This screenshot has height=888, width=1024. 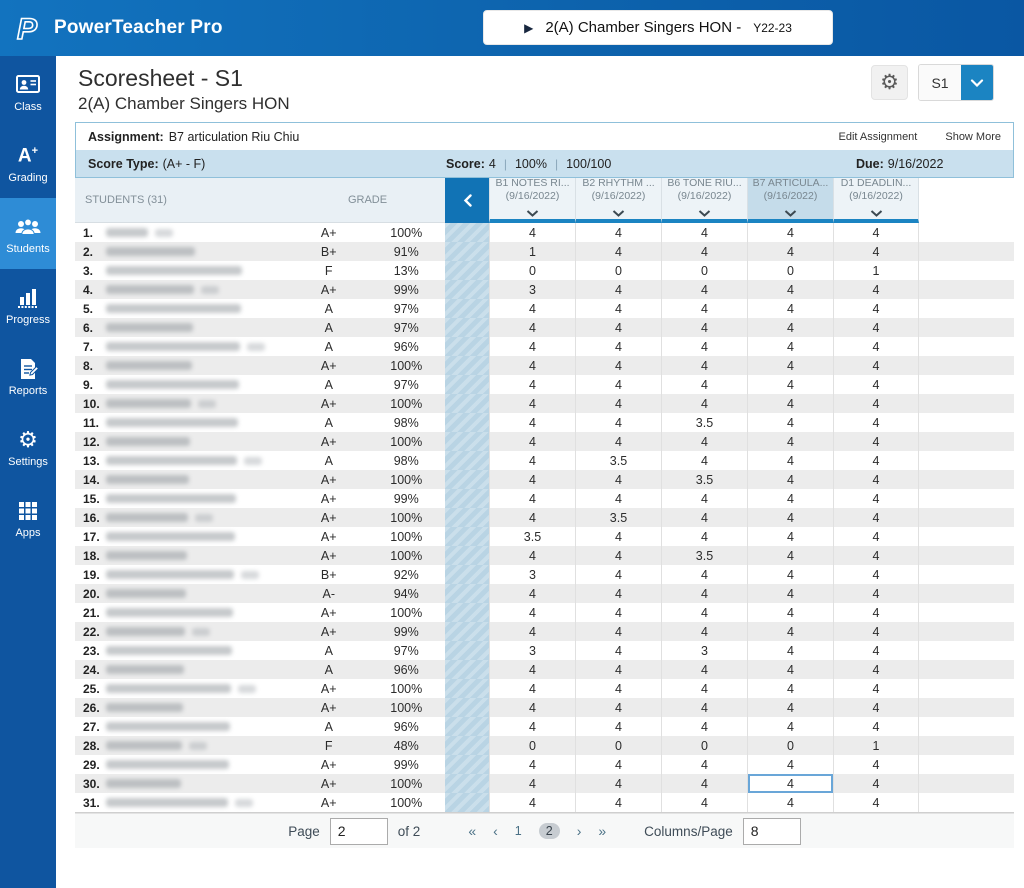 I want to click on student-cell: 31., so click(x=182, y=802).